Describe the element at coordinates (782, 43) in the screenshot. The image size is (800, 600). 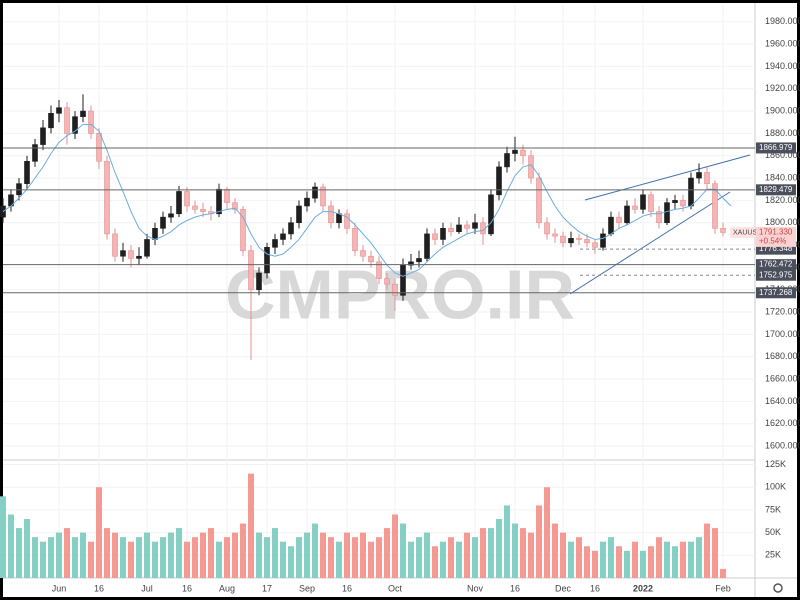
I see `y-tick-label: 1960.000` at that location.